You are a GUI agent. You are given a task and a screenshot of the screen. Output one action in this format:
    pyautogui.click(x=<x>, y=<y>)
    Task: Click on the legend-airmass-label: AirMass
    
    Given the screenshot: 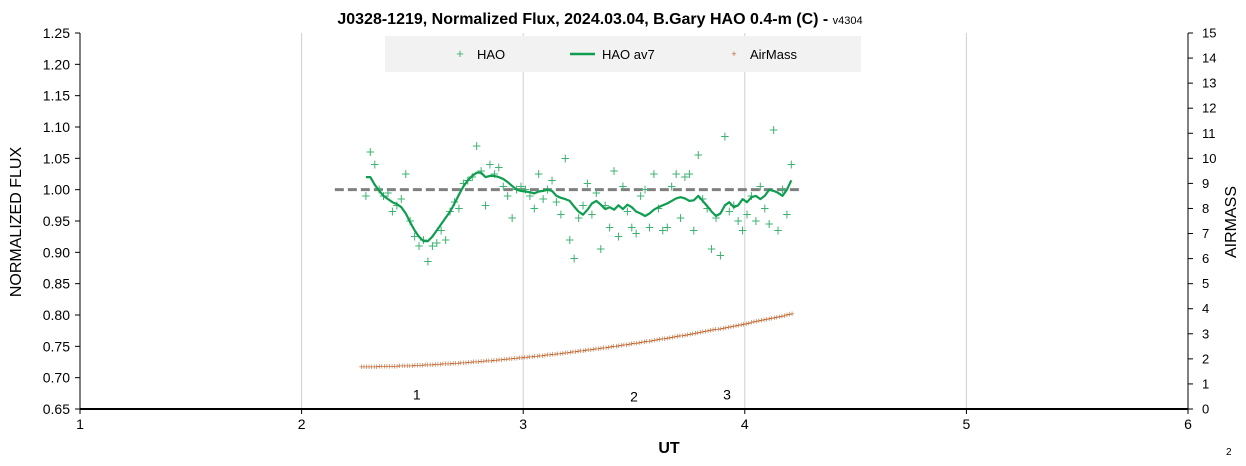 What is the action you would take?
    pyautogui.click(x=773, y=54)
    